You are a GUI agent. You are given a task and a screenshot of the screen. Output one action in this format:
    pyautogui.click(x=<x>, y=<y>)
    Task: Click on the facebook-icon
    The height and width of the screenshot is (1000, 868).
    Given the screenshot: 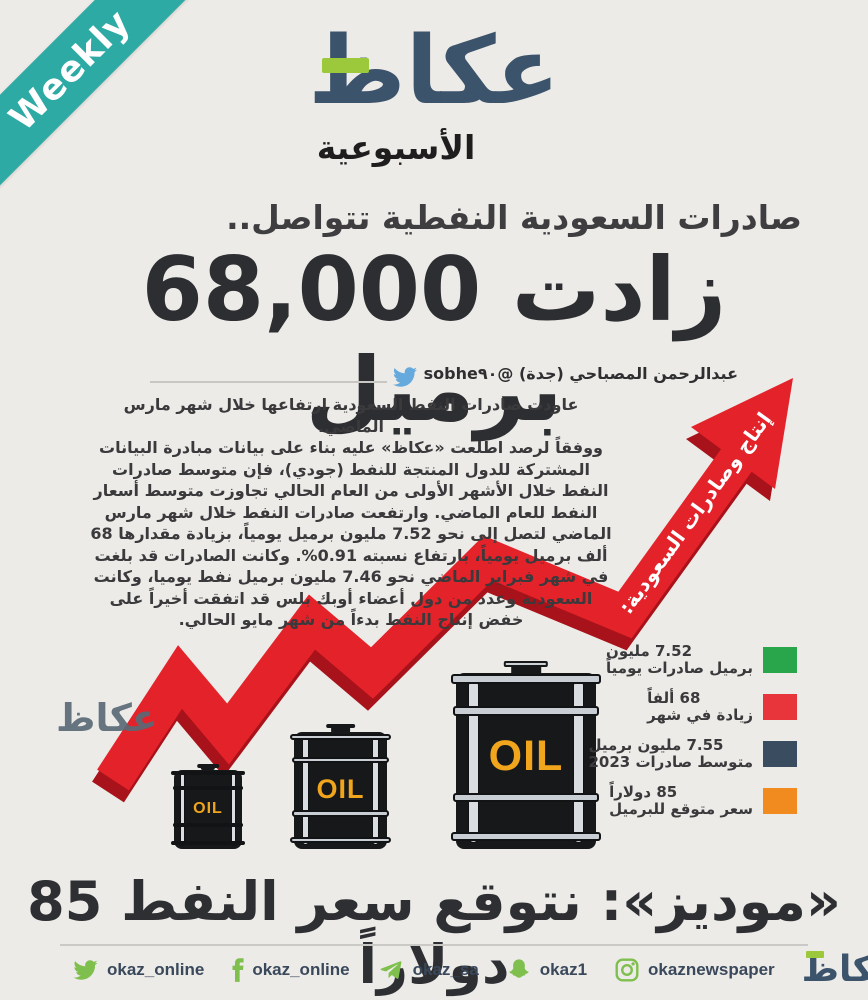 What is the action you would take?
    pyautogui.click(x=238, y=970)
    